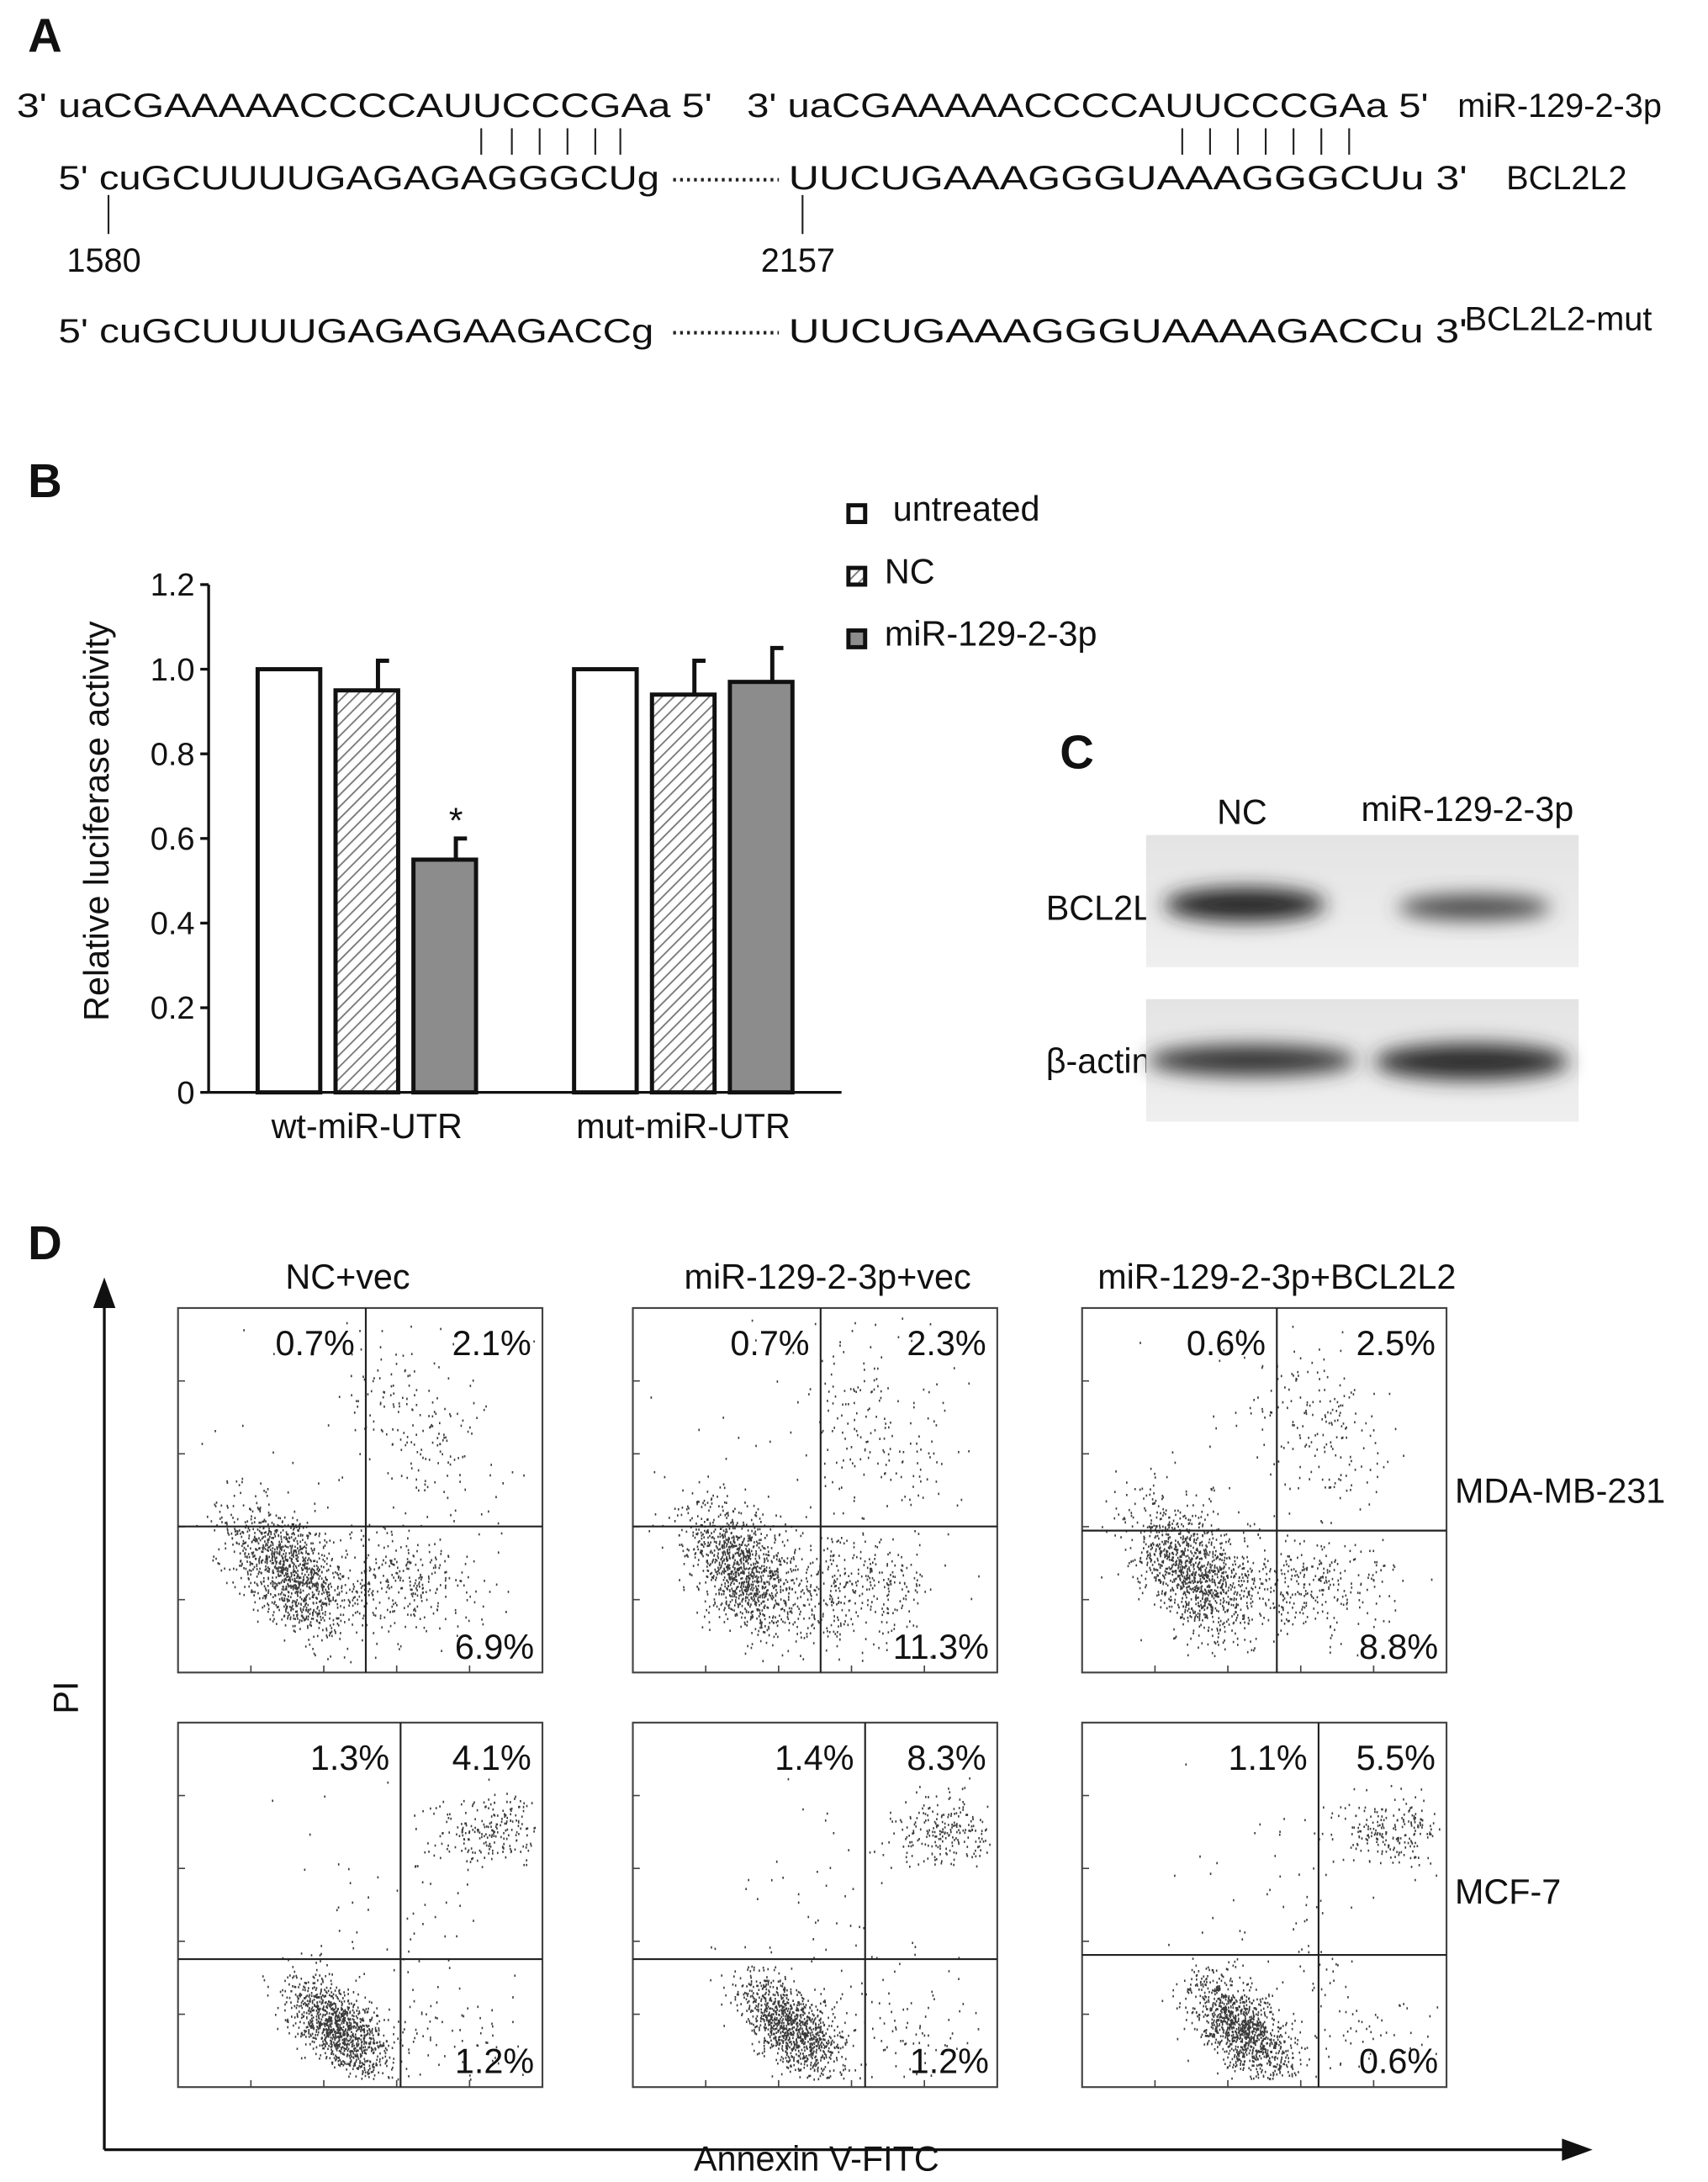 This screenshot has height=2182, width=1708. I want to click on lane-label: miR-129-2-3p, so click(1468, 809).